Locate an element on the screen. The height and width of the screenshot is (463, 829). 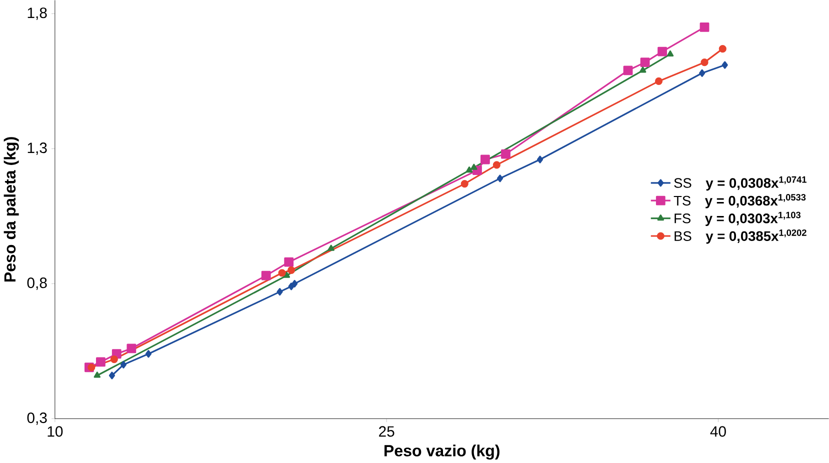
annotation: y = 0,0385x$^{1,0202}$ is located at coordinates (756, 236).